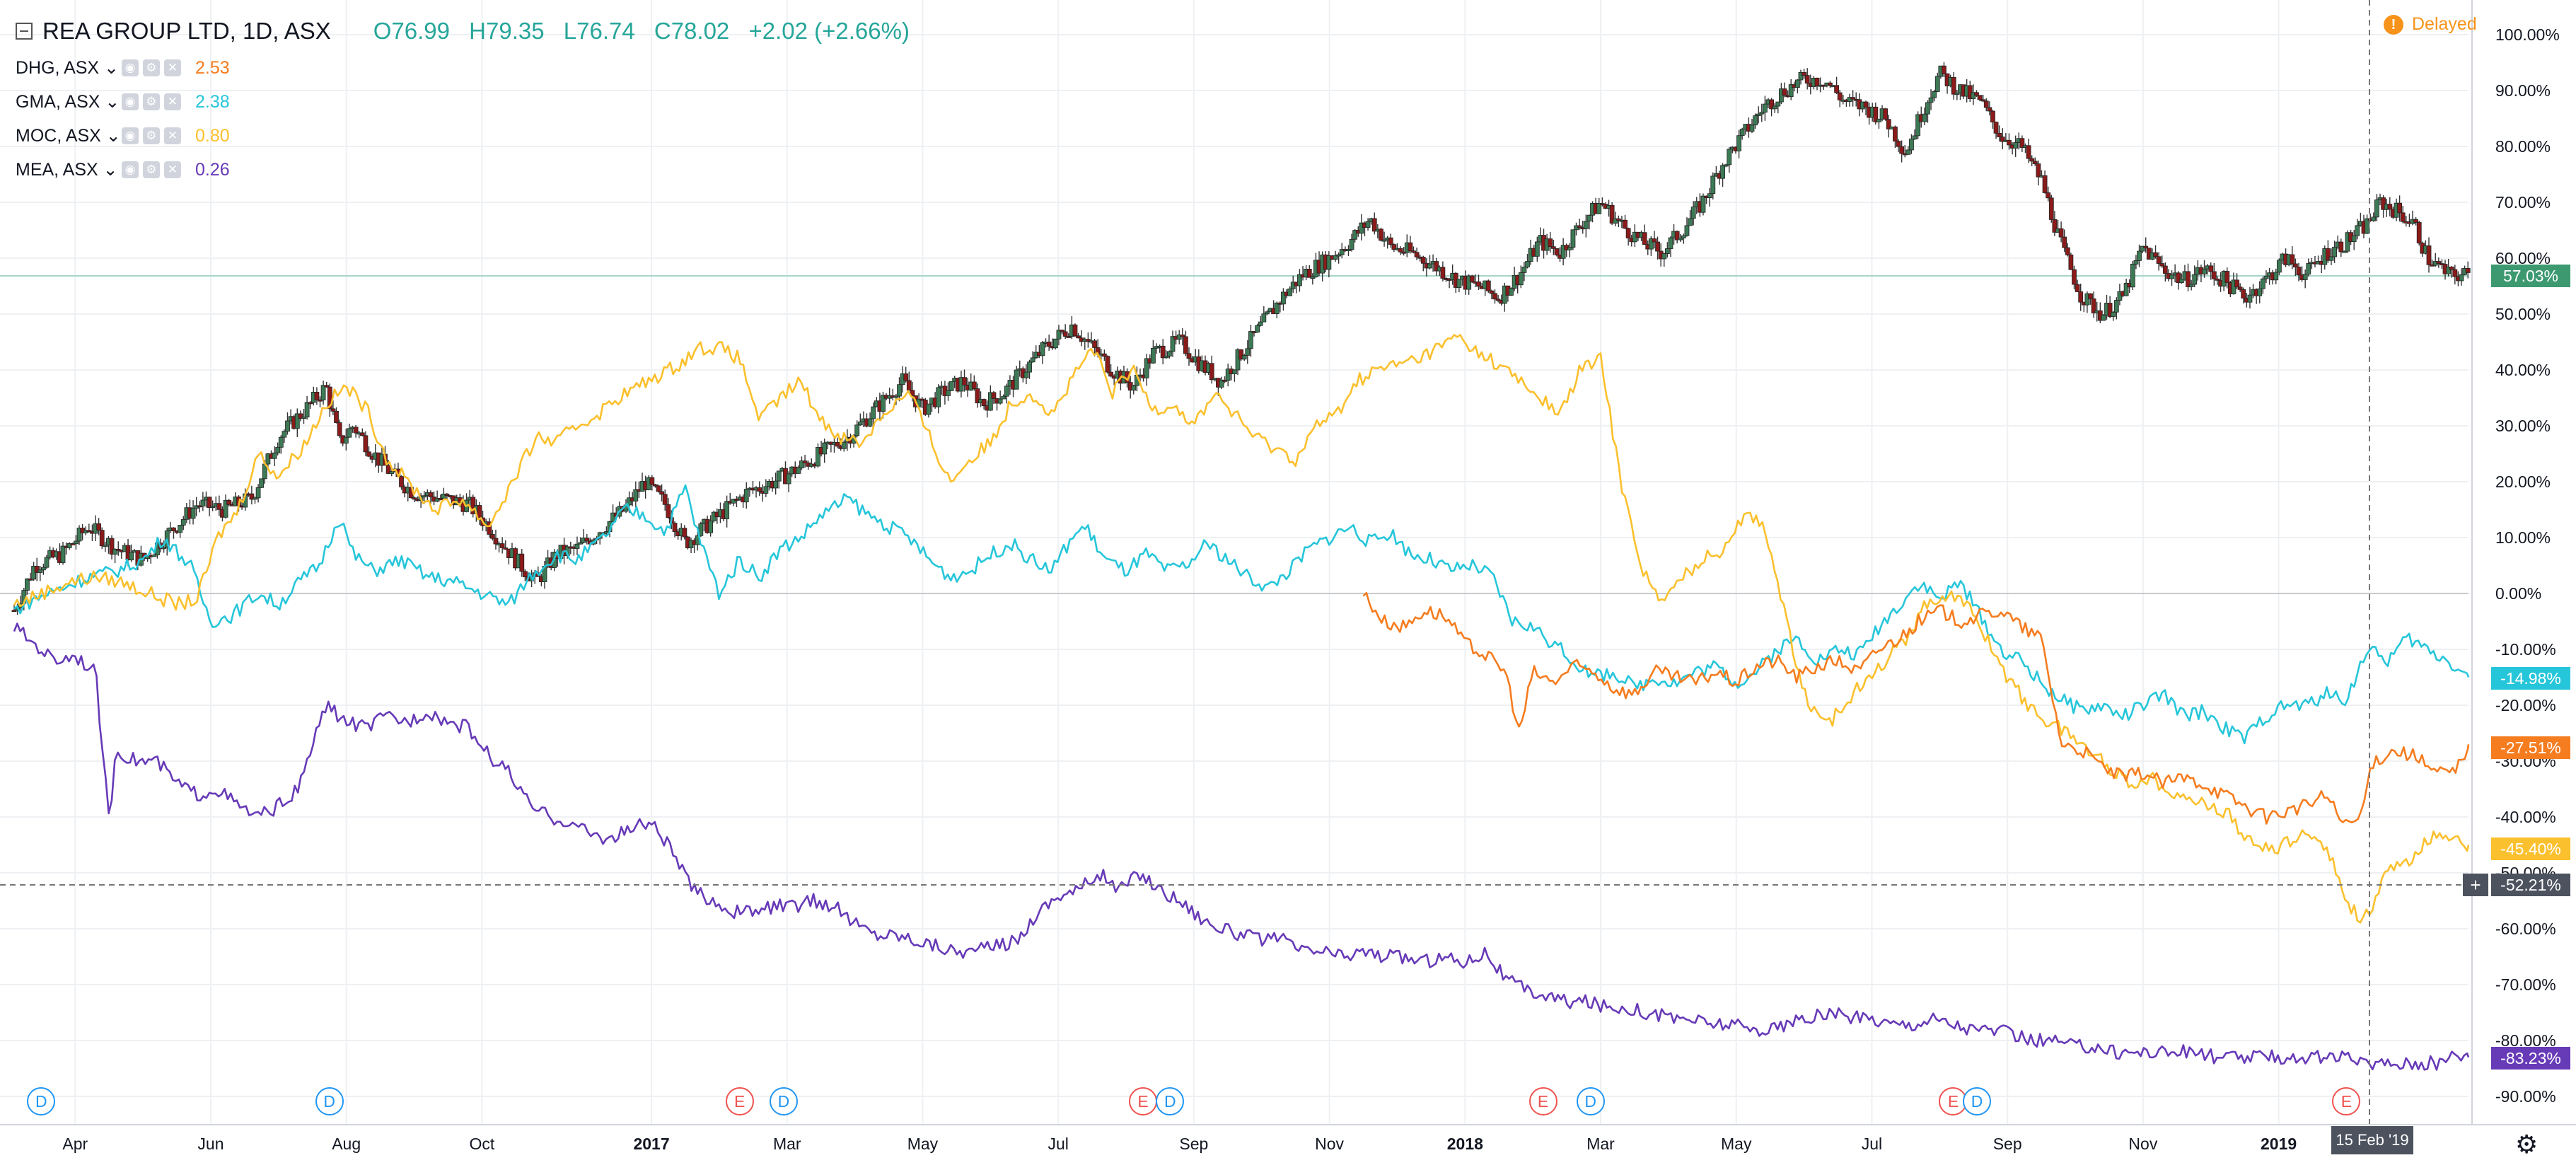 The height and width of the screenshot is (1165, 2576). I want to click on gear-icon: ⚙, so click(2527, 1144).